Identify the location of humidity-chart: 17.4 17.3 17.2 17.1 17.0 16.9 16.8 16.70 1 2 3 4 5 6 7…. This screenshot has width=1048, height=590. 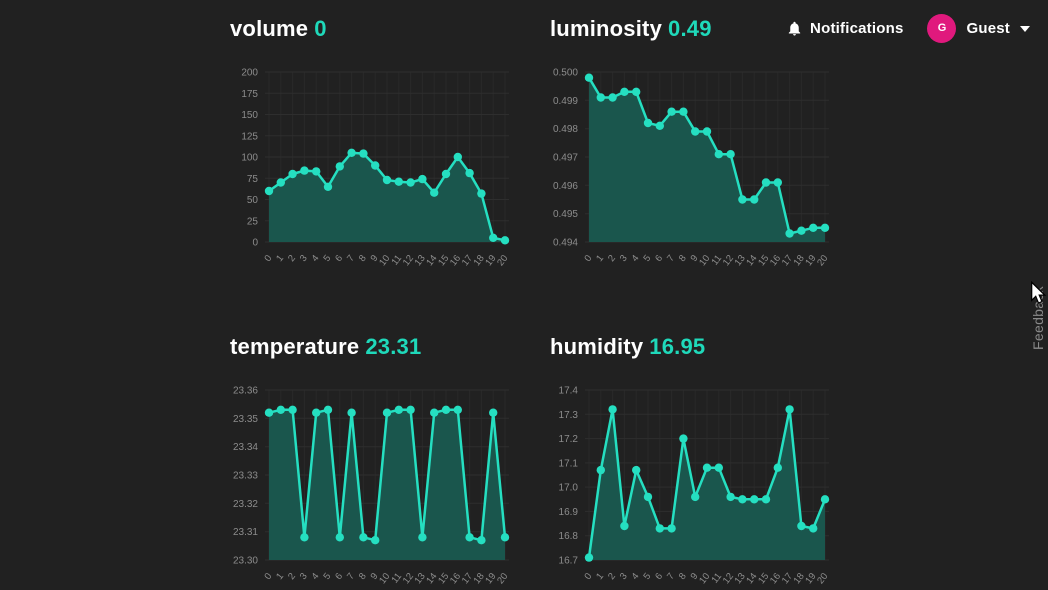
(695, 486).